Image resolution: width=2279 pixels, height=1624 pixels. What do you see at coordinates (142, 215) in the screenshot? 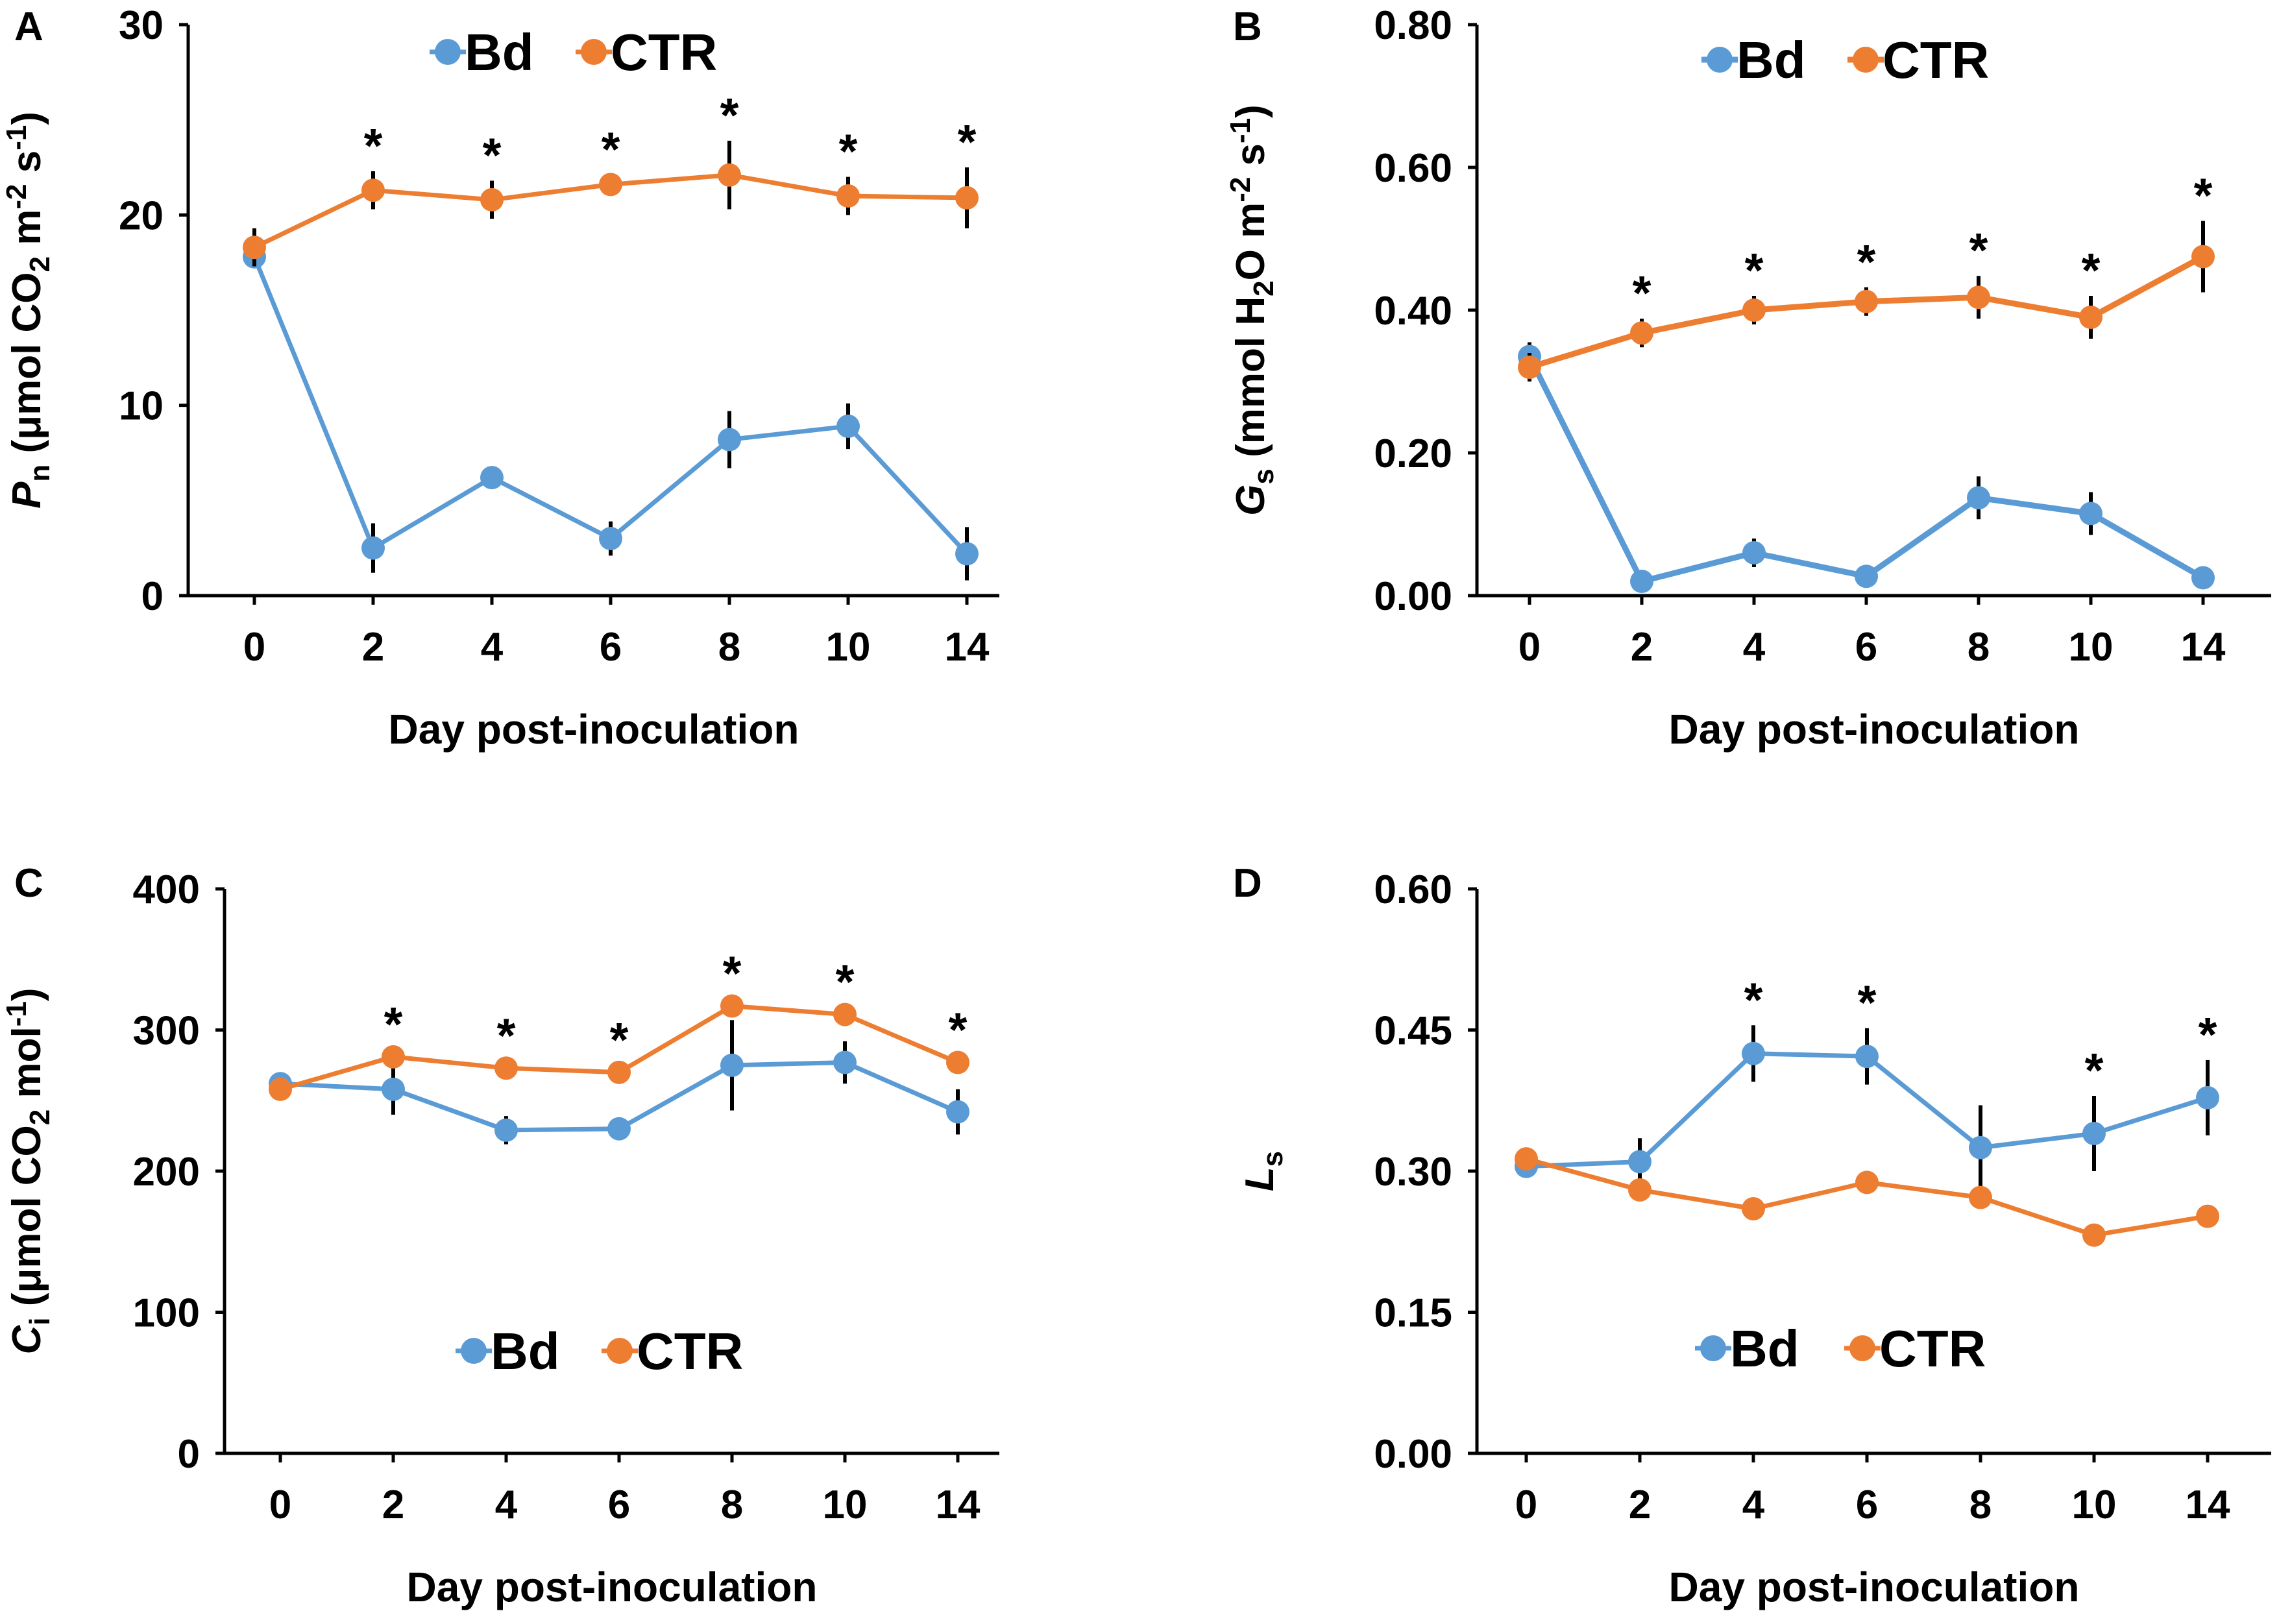
I see `y-tick-label: 20` at bounding box center [142, 215].